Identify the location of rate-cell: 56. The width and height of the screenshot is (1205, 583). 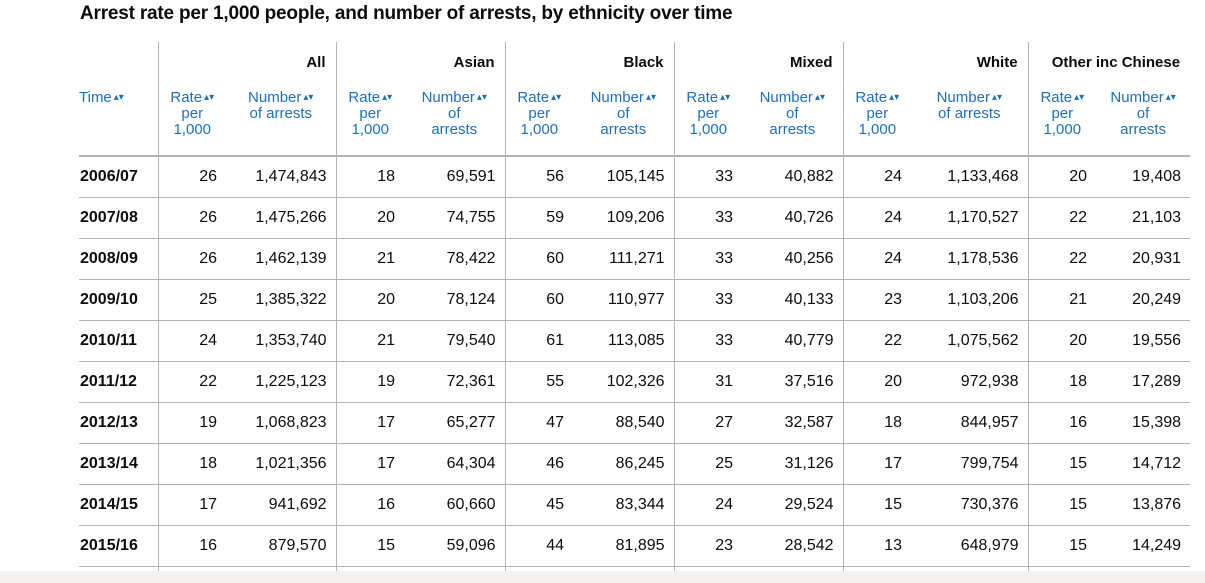
(539, 176).